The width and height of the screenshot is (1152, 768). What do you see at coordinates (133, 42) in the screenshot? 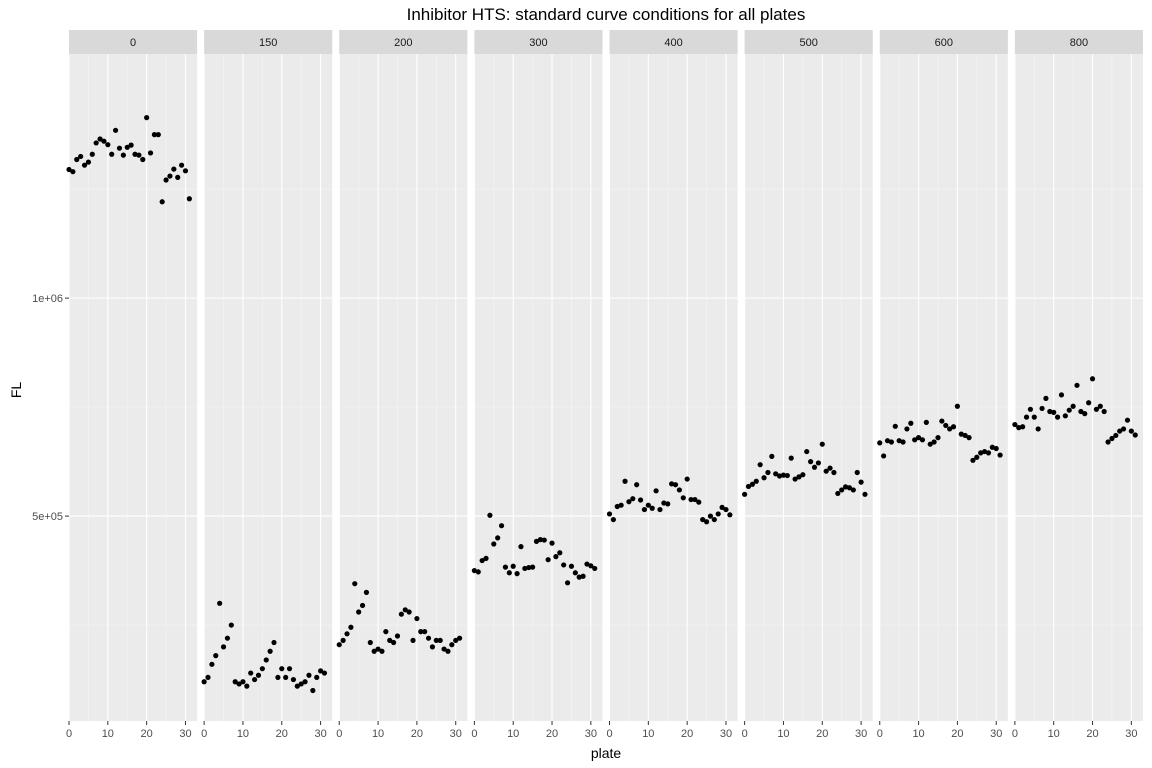
I see `facet-strip` at bounding box center [133, 42].